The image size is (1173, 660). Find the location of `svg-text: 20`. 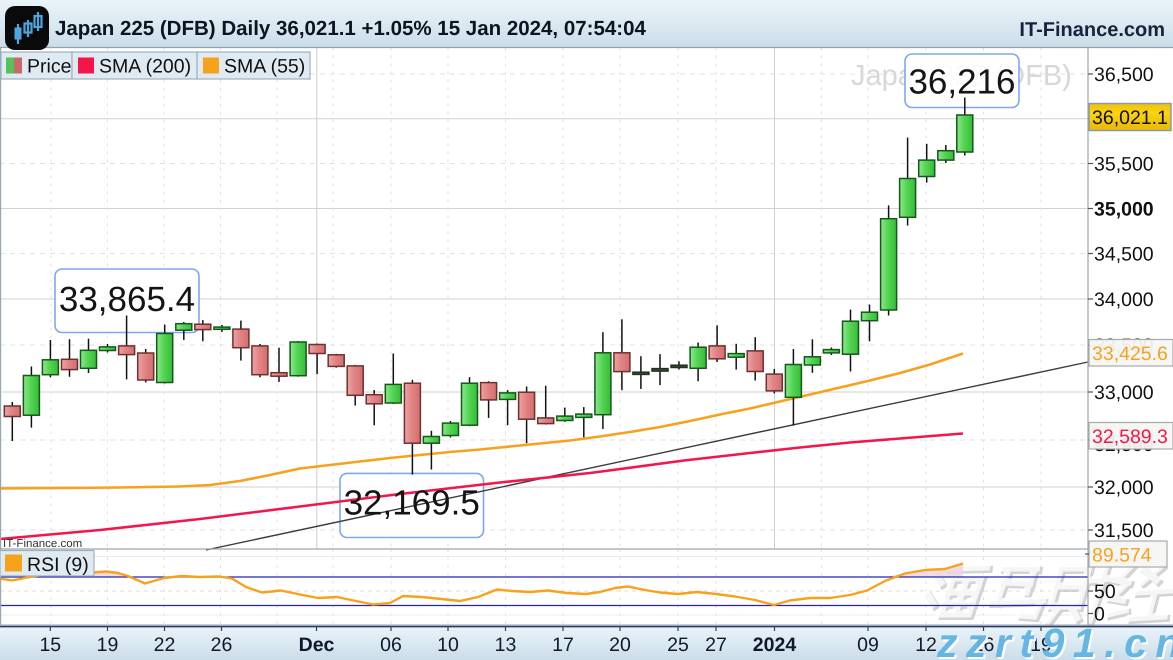

svg-text: 20 is located at coordinates (620, 645).